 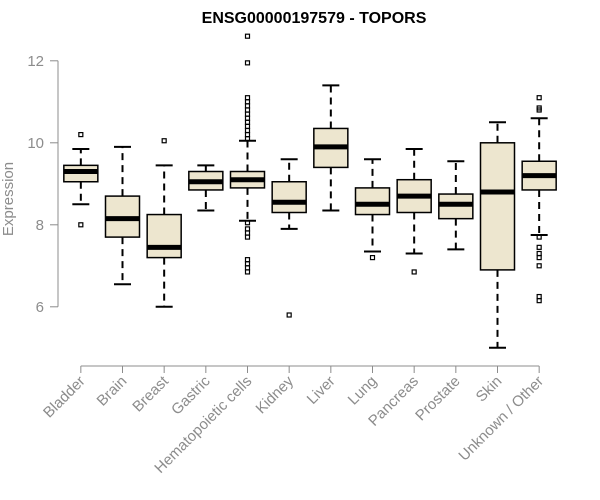 What do you see at coordinates (456, 205) in the screenshot?
I see `box-prostate` at bounding box center [456, 205].